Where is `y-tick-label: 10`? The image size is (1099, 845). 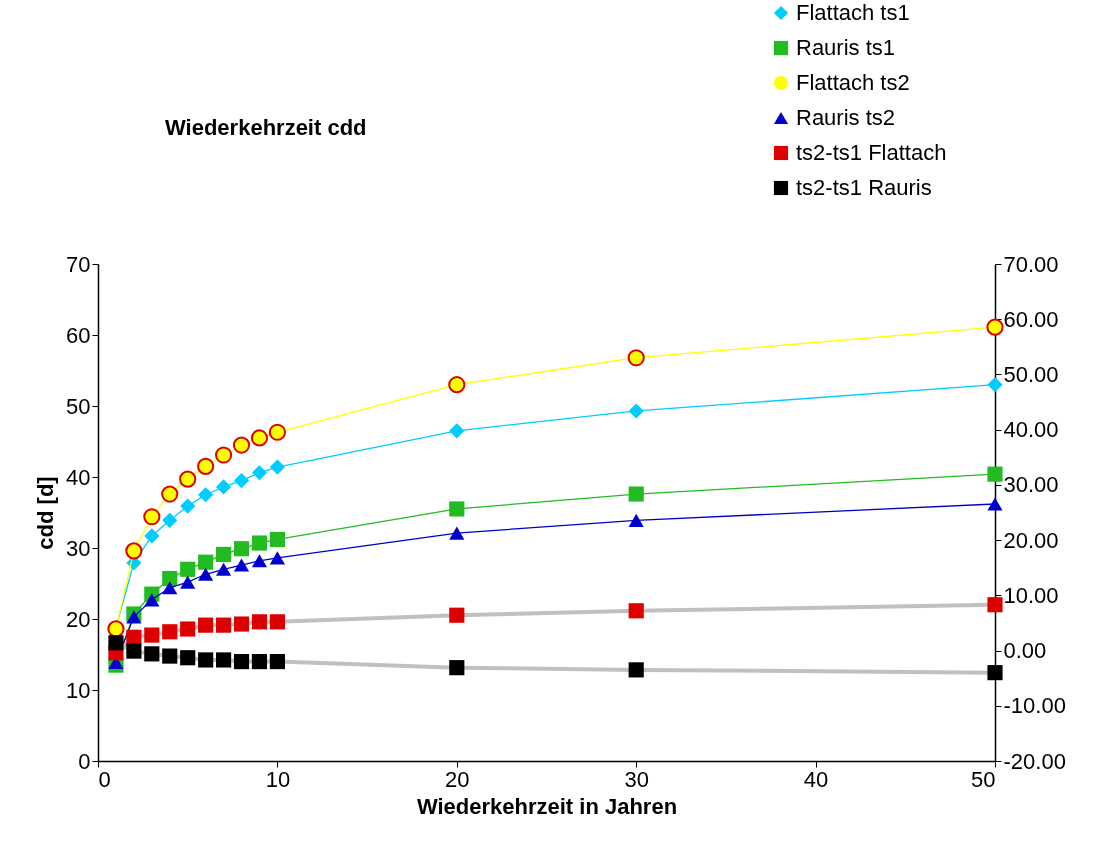
y-tick-label: 10 is located at coordinates (78, 690).